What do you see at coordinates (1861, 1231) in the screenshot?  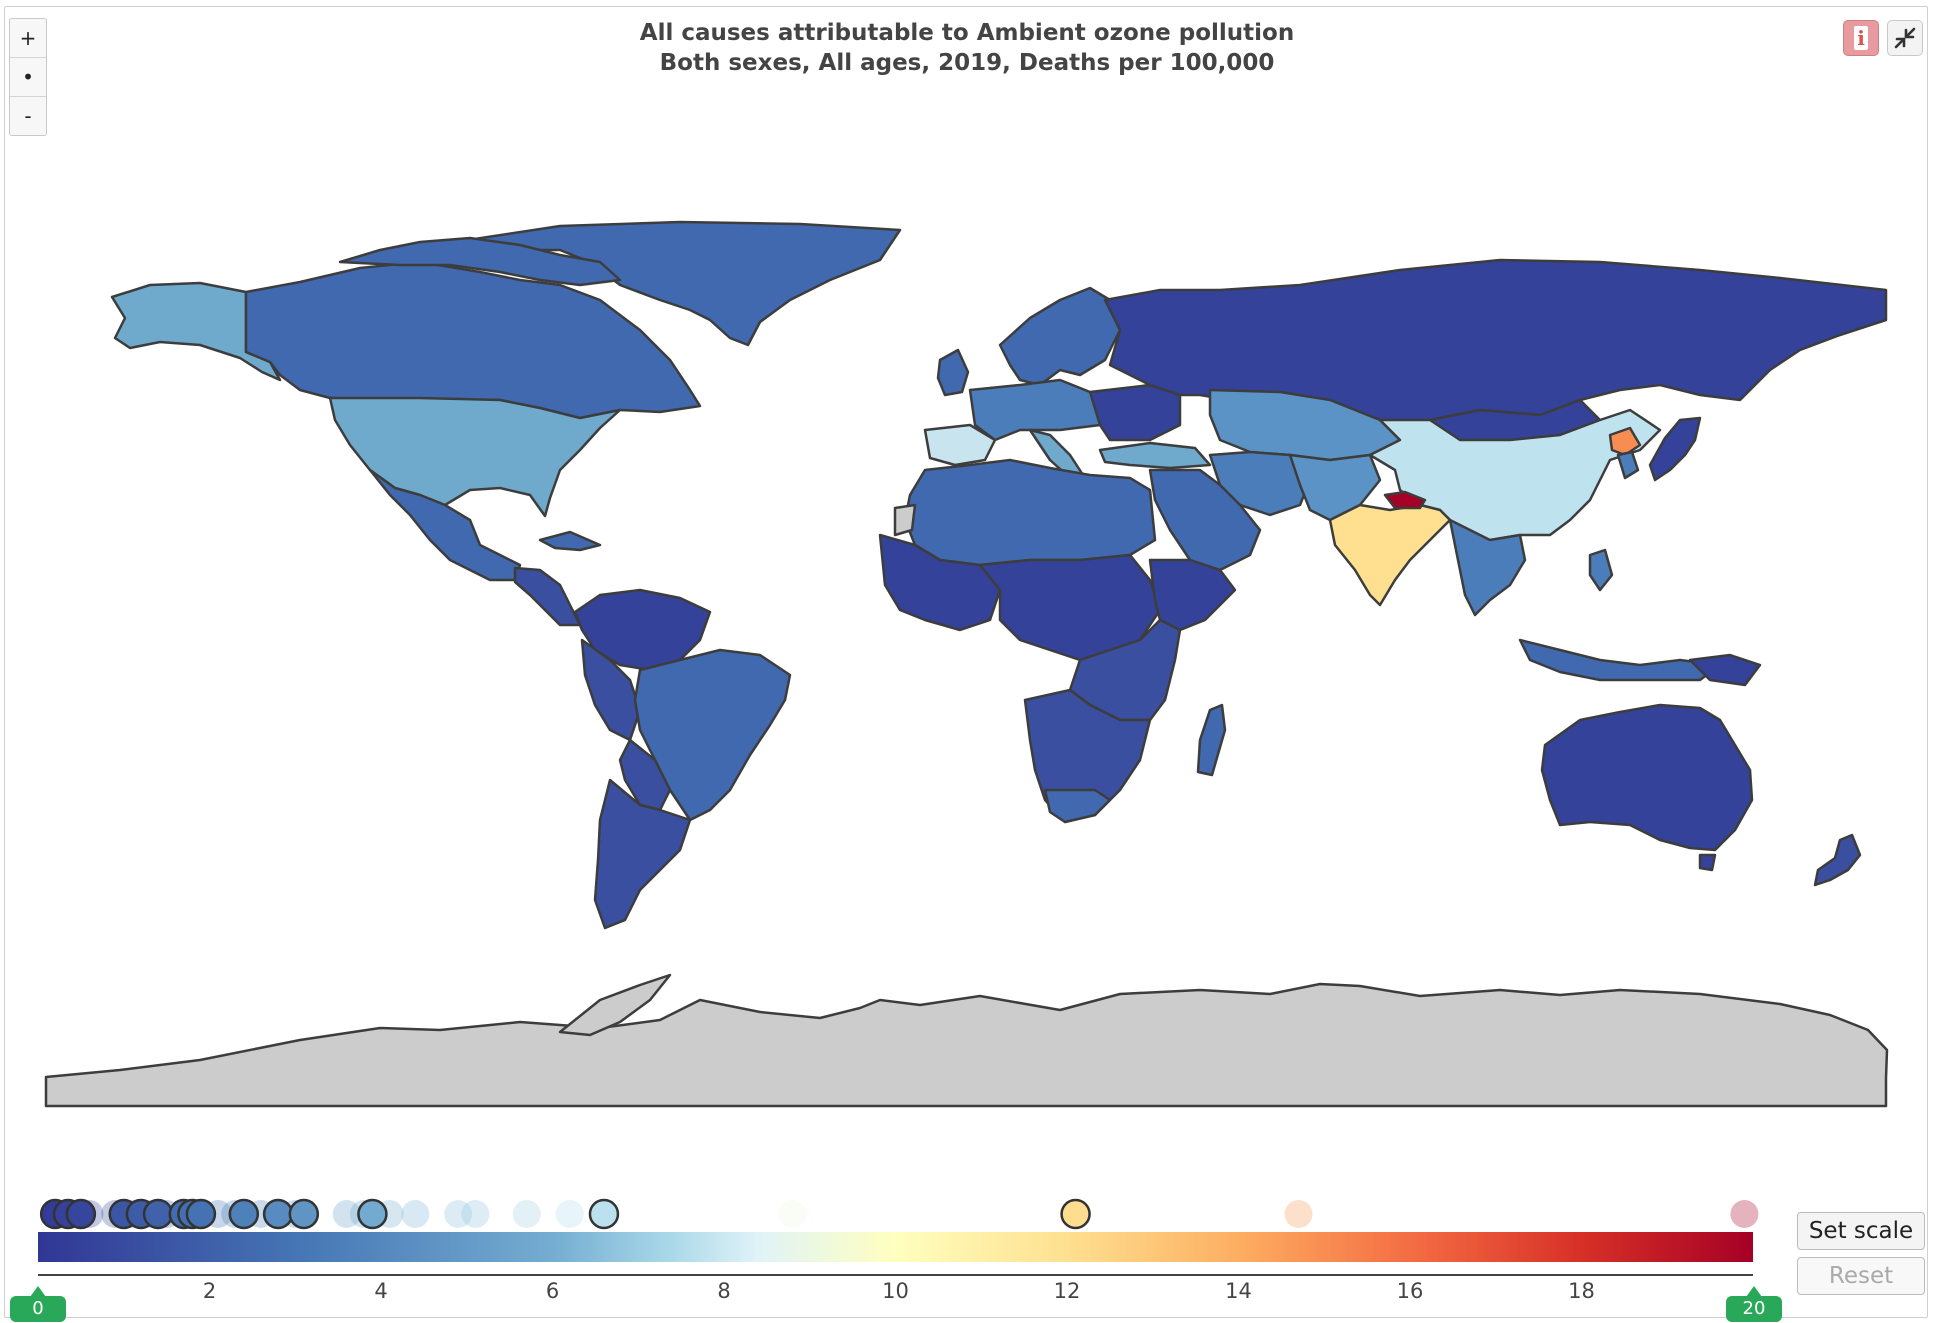 I see `set-scale-button: Set scale` at bounding box center [1861, 1231].